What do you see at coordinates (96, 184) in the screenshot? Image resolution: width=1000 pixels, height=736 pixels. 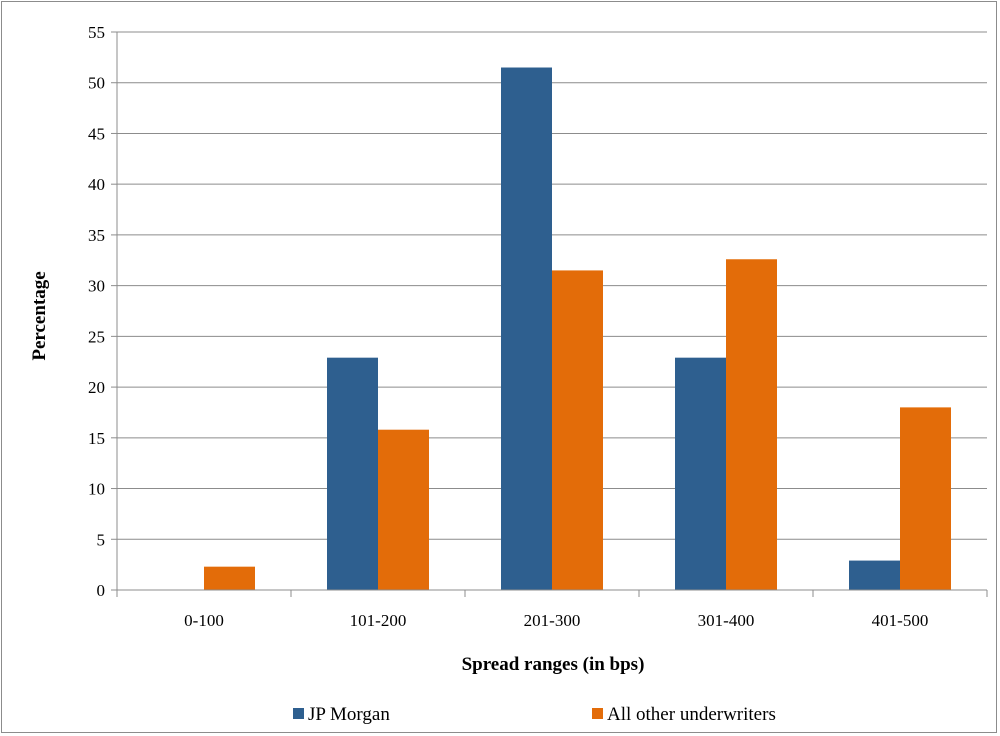 I see `y-tick-label: 40` at bounding box center [96, 184].